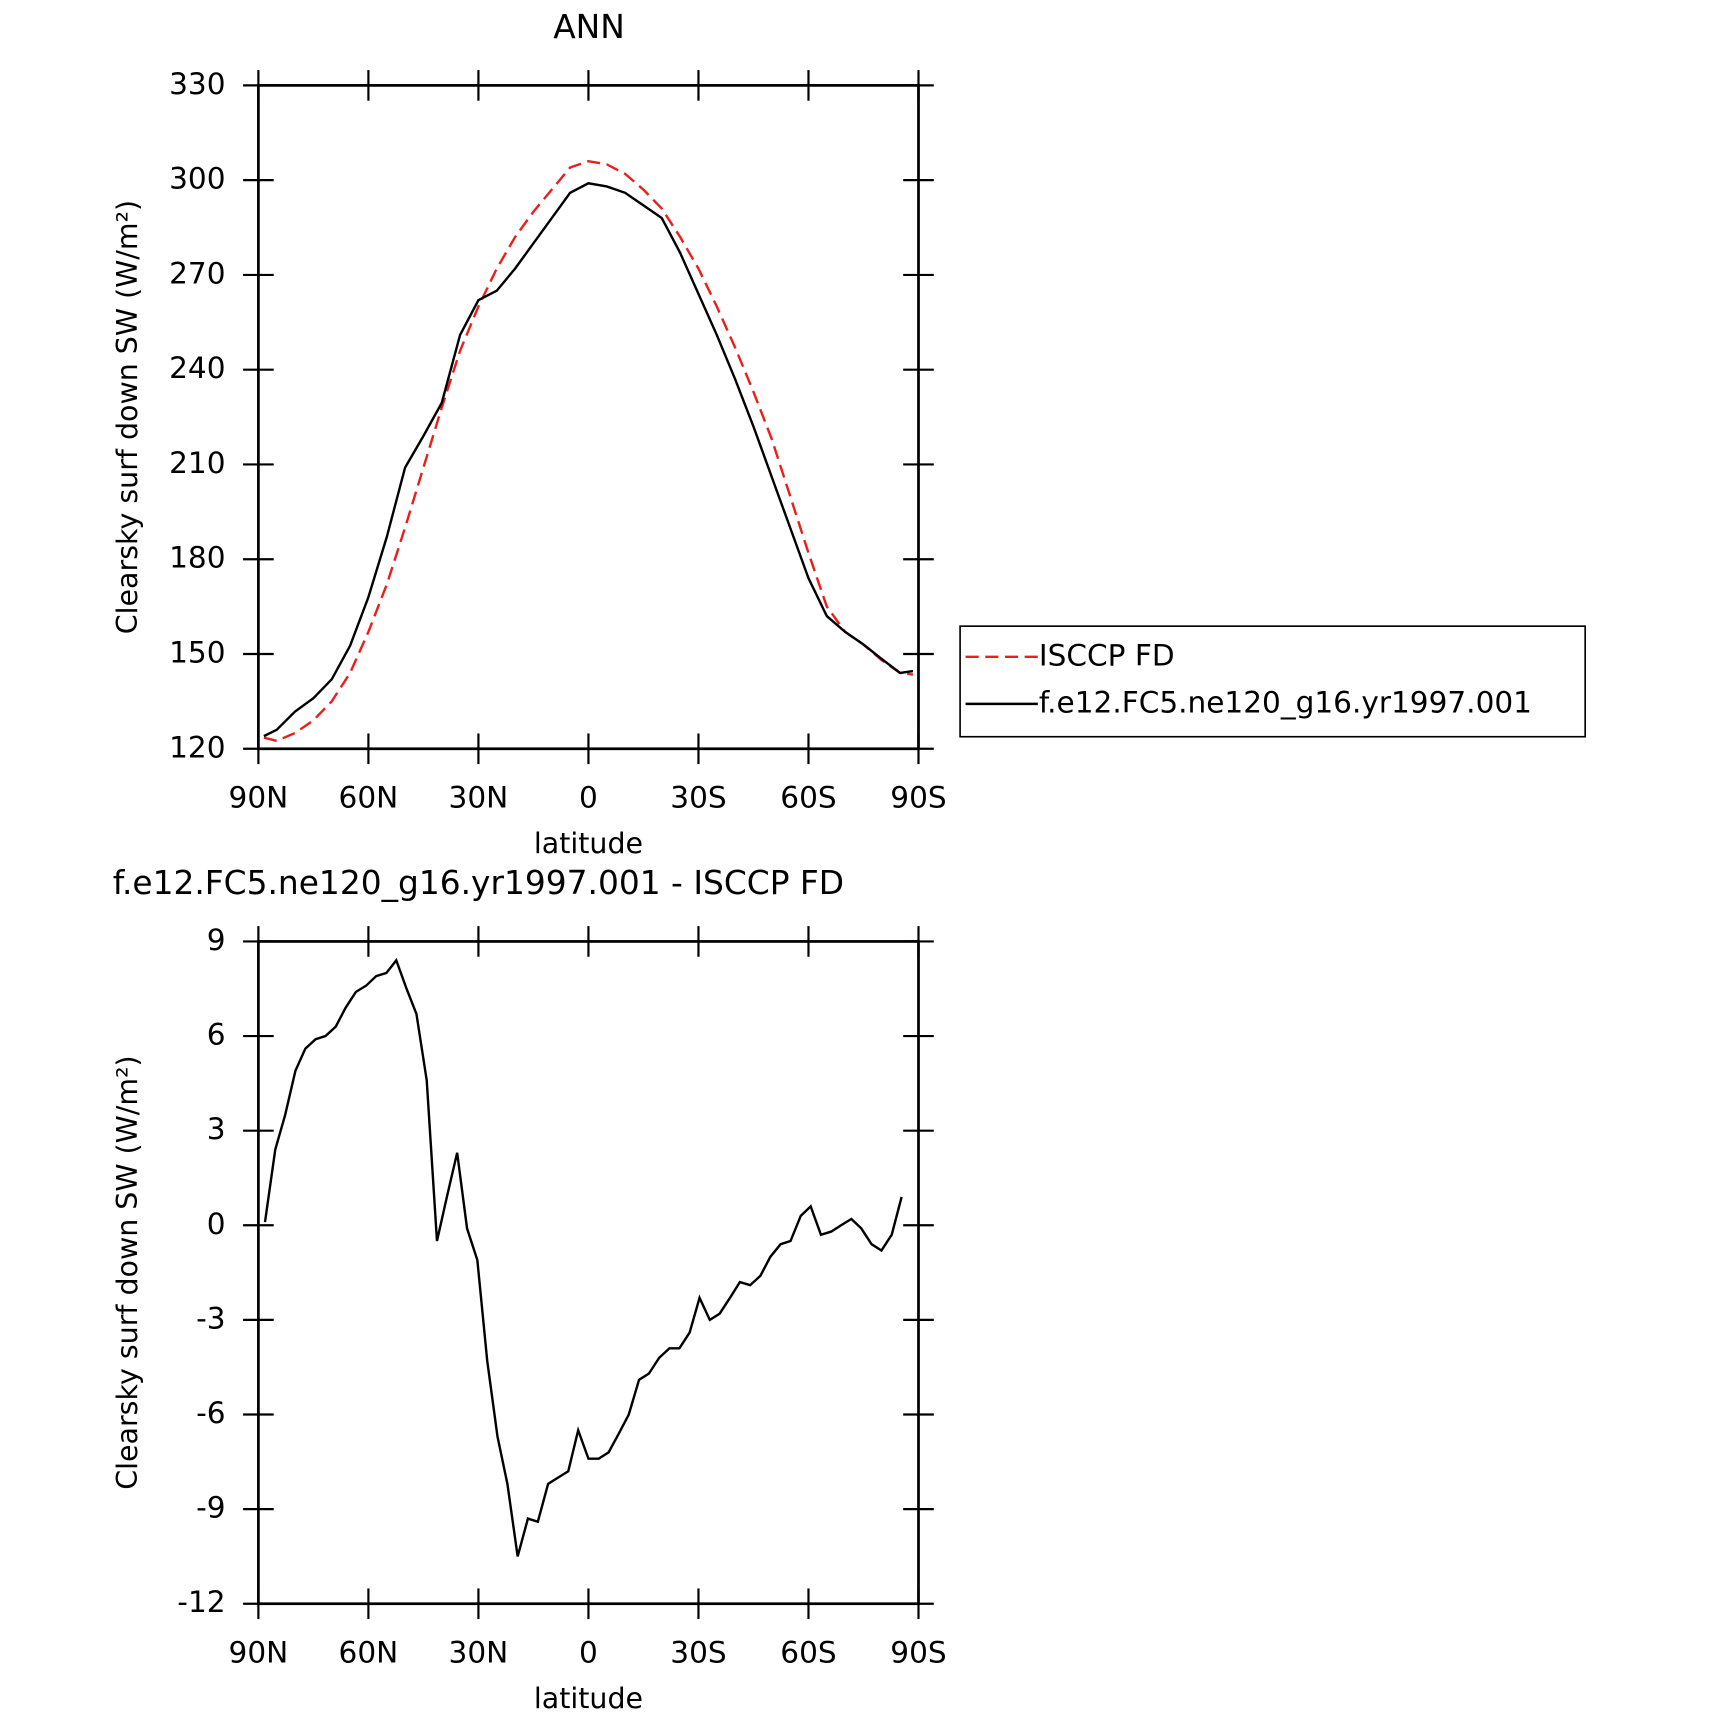  I want to click on legend-label: ISCCP FD, so click(1107, 655).